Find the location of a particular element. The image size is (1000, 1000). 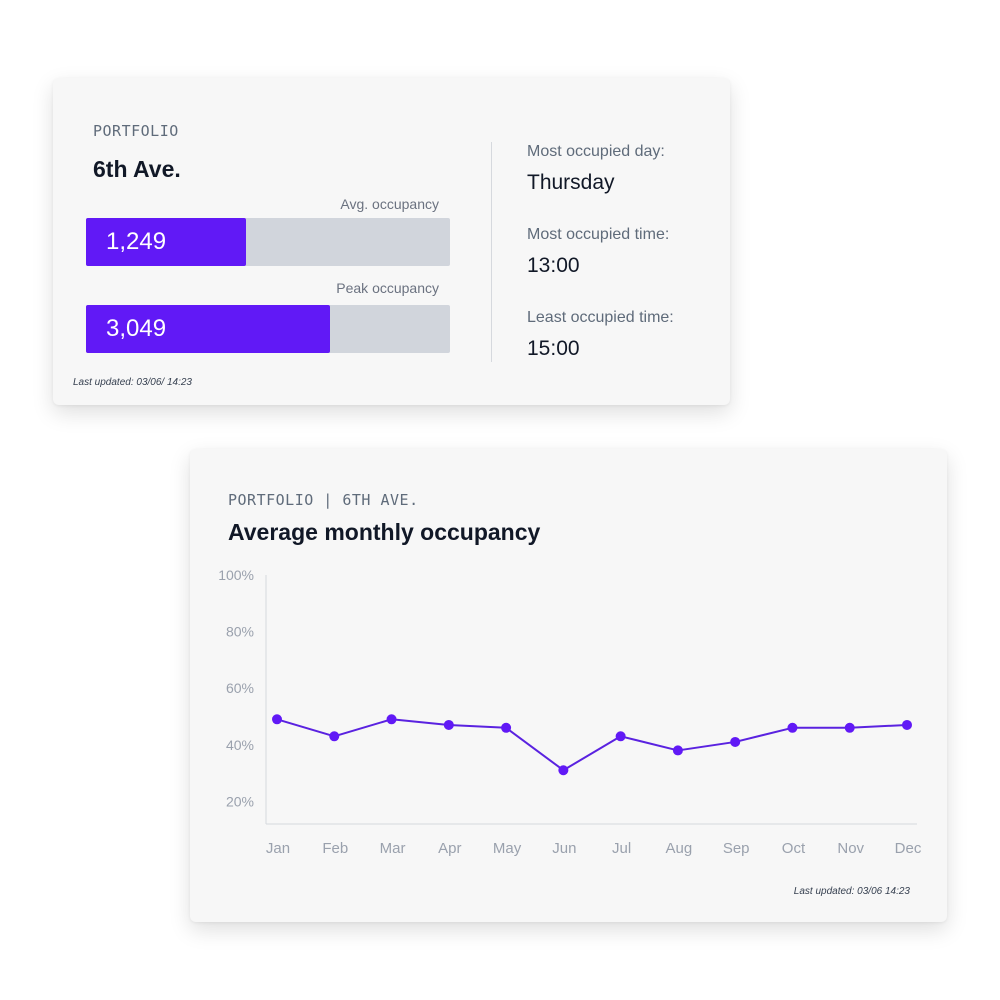

least-occupied-time-value: 15:00 is located at coordinates (553, 348).